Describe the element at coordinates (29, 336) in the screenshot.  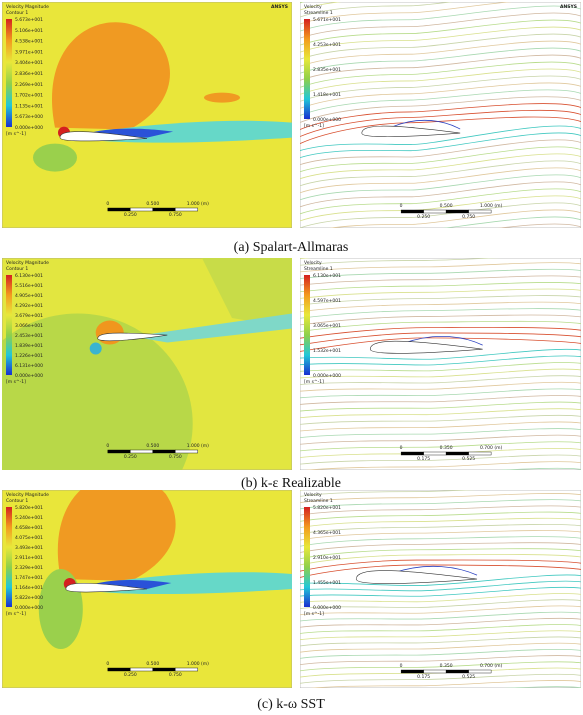
I see `legend-value: 2.453e+001` at that location.